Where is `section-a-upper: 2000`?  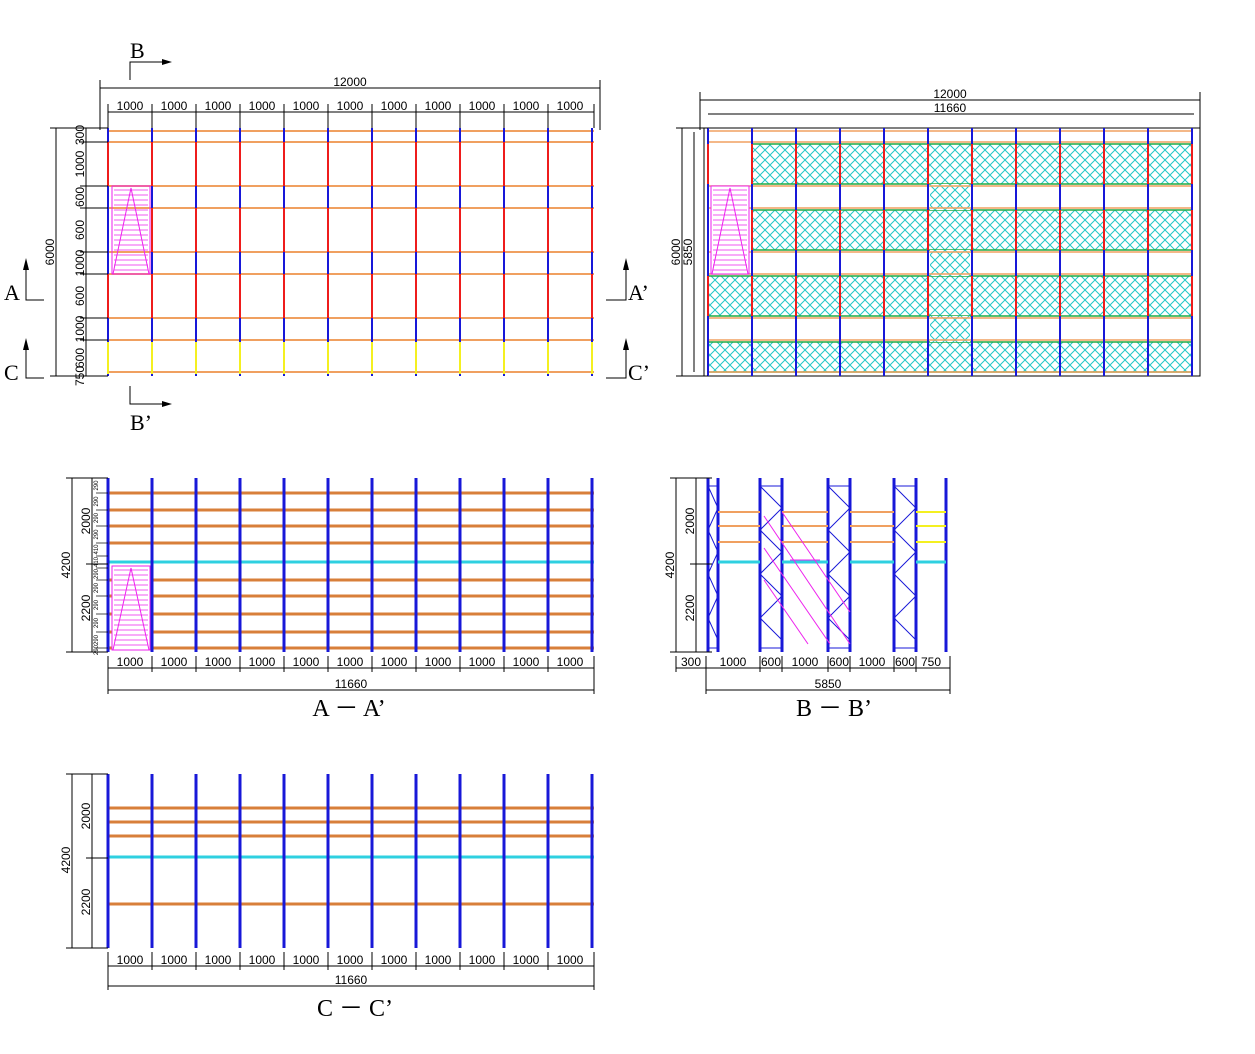
section-a-upper: 2000 is located at coordinates (86, 520).